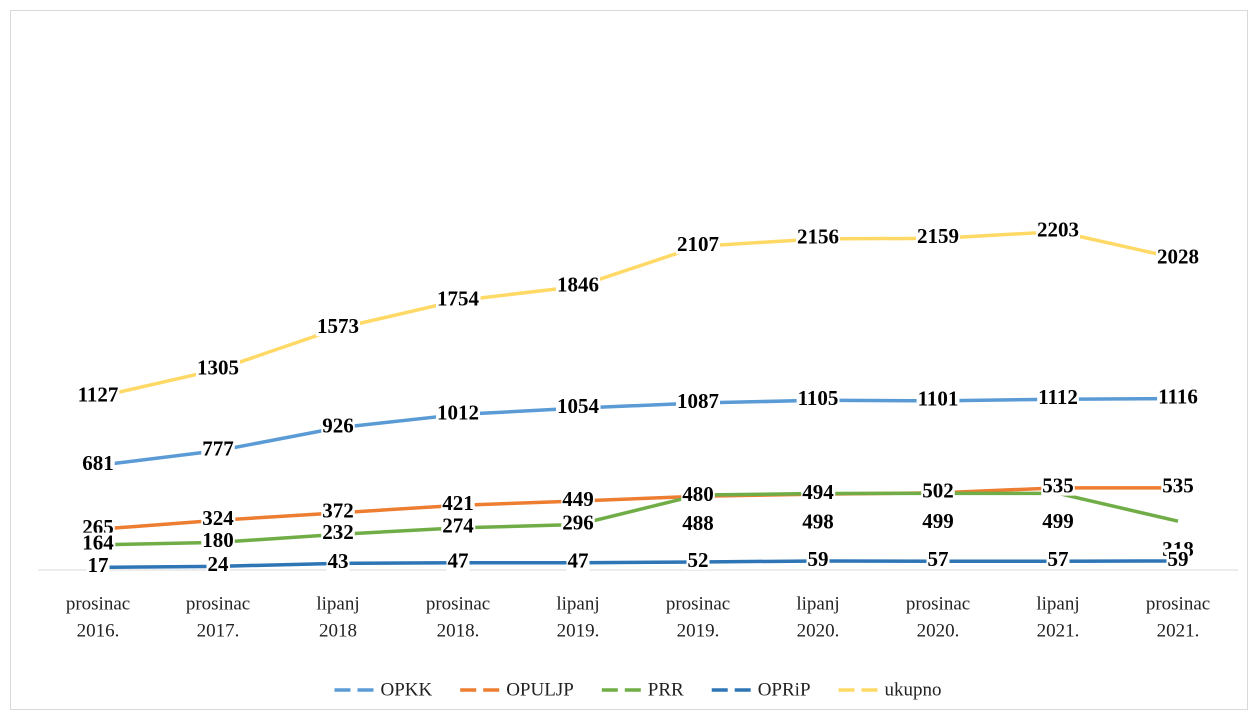 This screenshot has height=720, width=1258. I want to click on data-label-group: 2203, so click(1058, 229).